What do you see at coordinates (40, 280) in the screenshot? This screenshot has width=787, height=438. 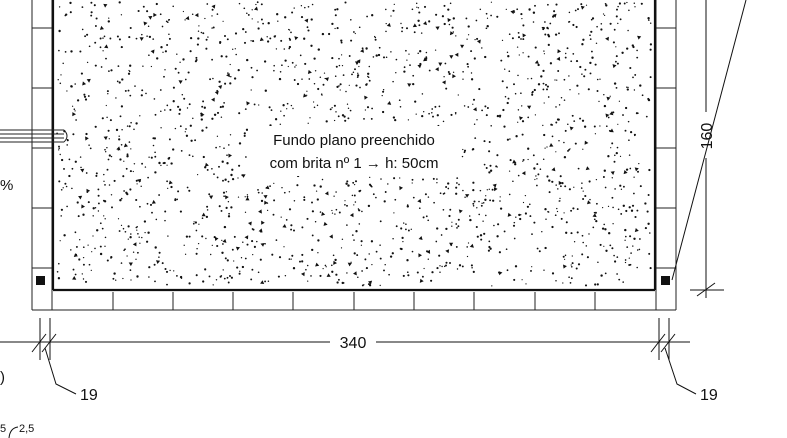 I see `left-corner-mark` at bounding box center [40, 280].